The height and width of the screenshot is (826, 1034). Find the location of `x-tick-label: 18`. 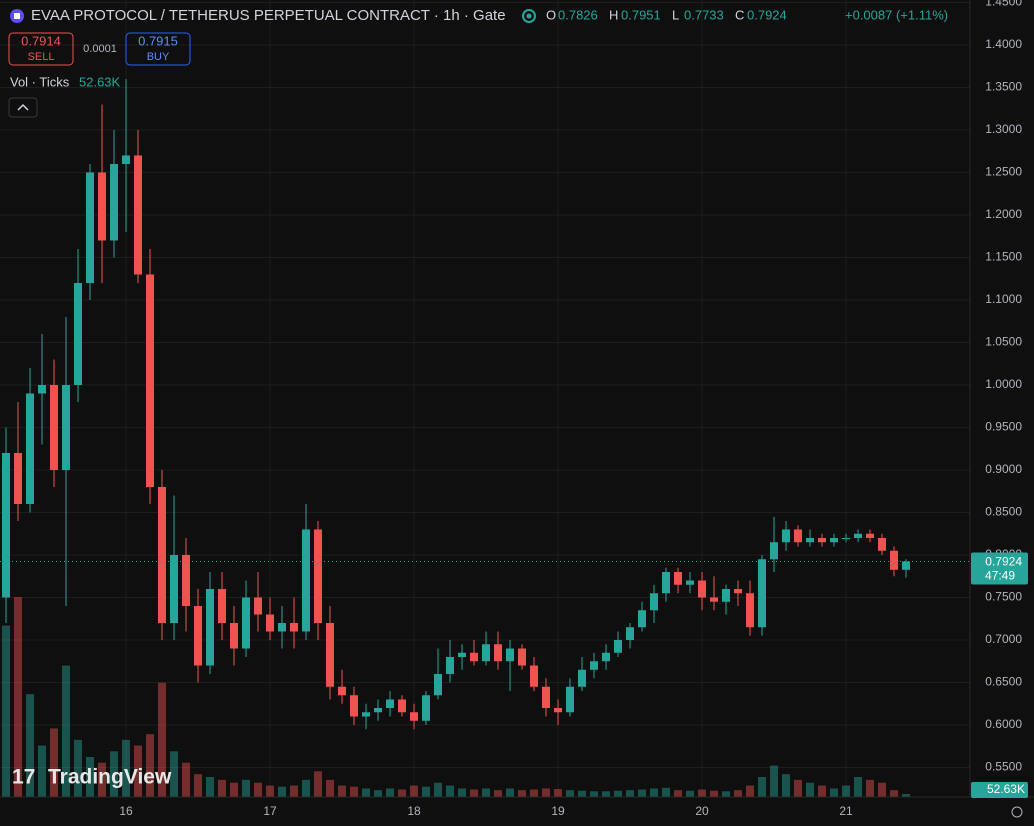

x-tick-label: 18 is located at coordinates (414, 811).